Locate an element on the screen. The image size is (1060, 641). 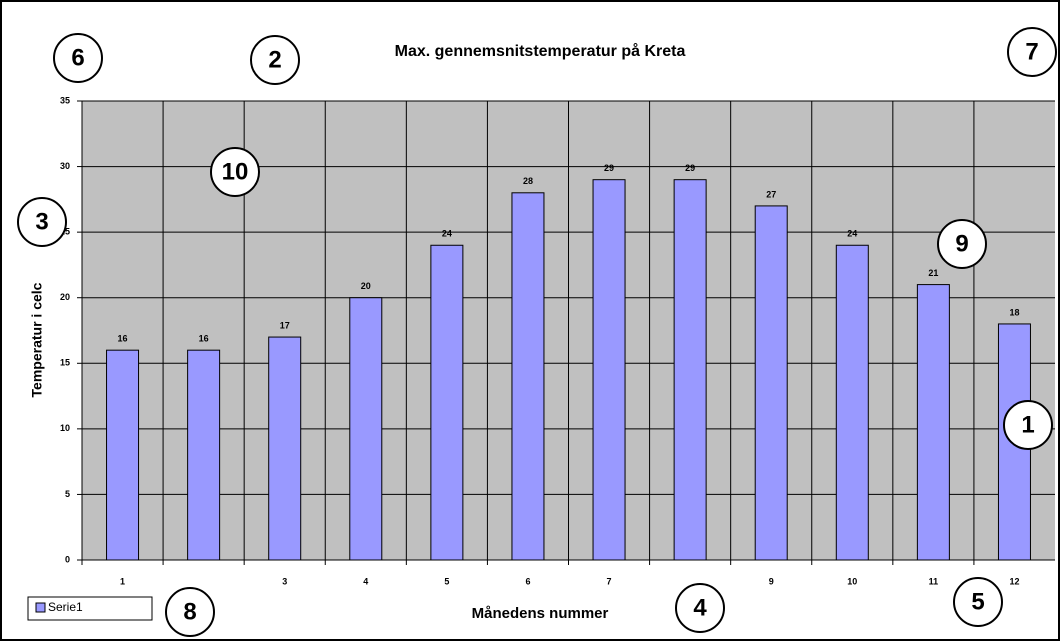
x-tick-label: 10 is located at coordinates (852, 581).